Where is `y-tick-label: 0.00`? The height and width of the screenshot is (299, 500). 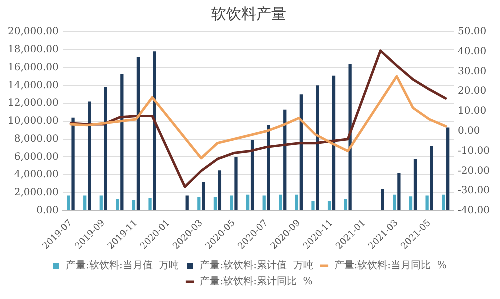 y-tick-label: 0.00 is located at coordinates (47, 211).